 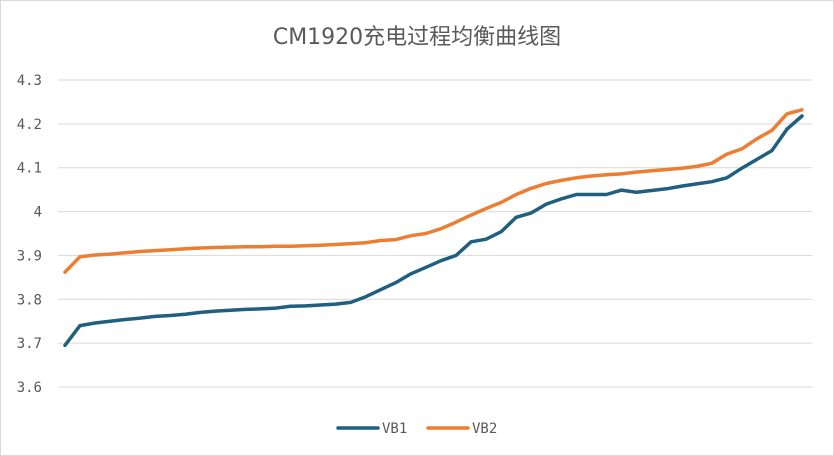 What do you see at coordinates (417, 37) in the screenshot?
I see `chart-title: CM1920充电过程均衡曲线图` at bounding box center [417, 37].